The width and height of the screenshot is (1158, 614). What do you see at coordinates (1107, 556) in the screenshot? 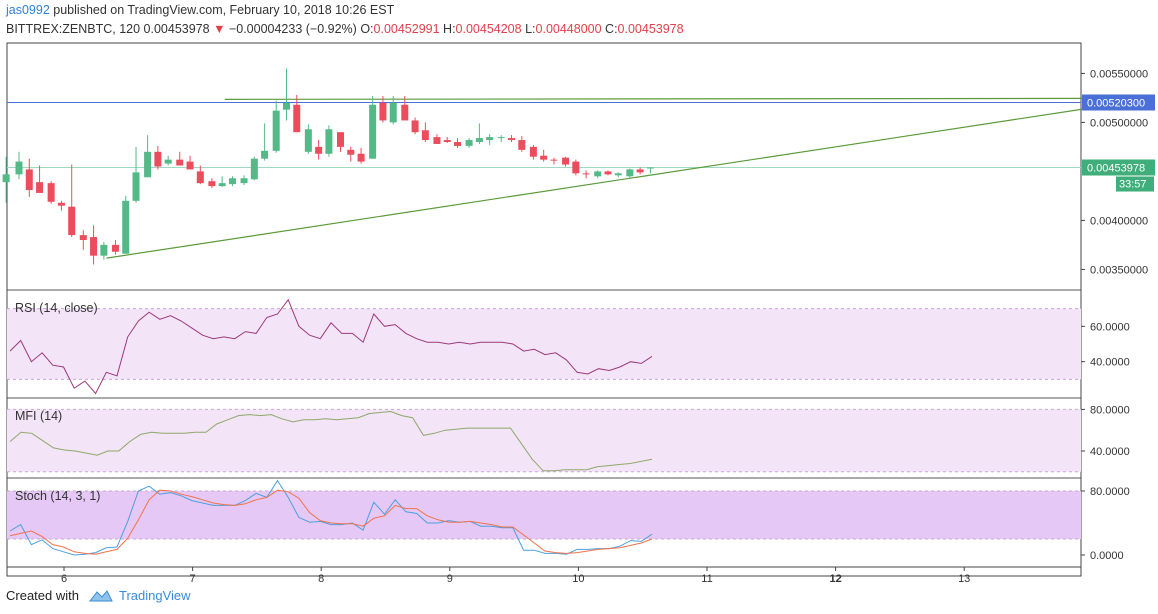
I see `indicator-tick-label: 0.0000` at bounding box center [1107, 556].